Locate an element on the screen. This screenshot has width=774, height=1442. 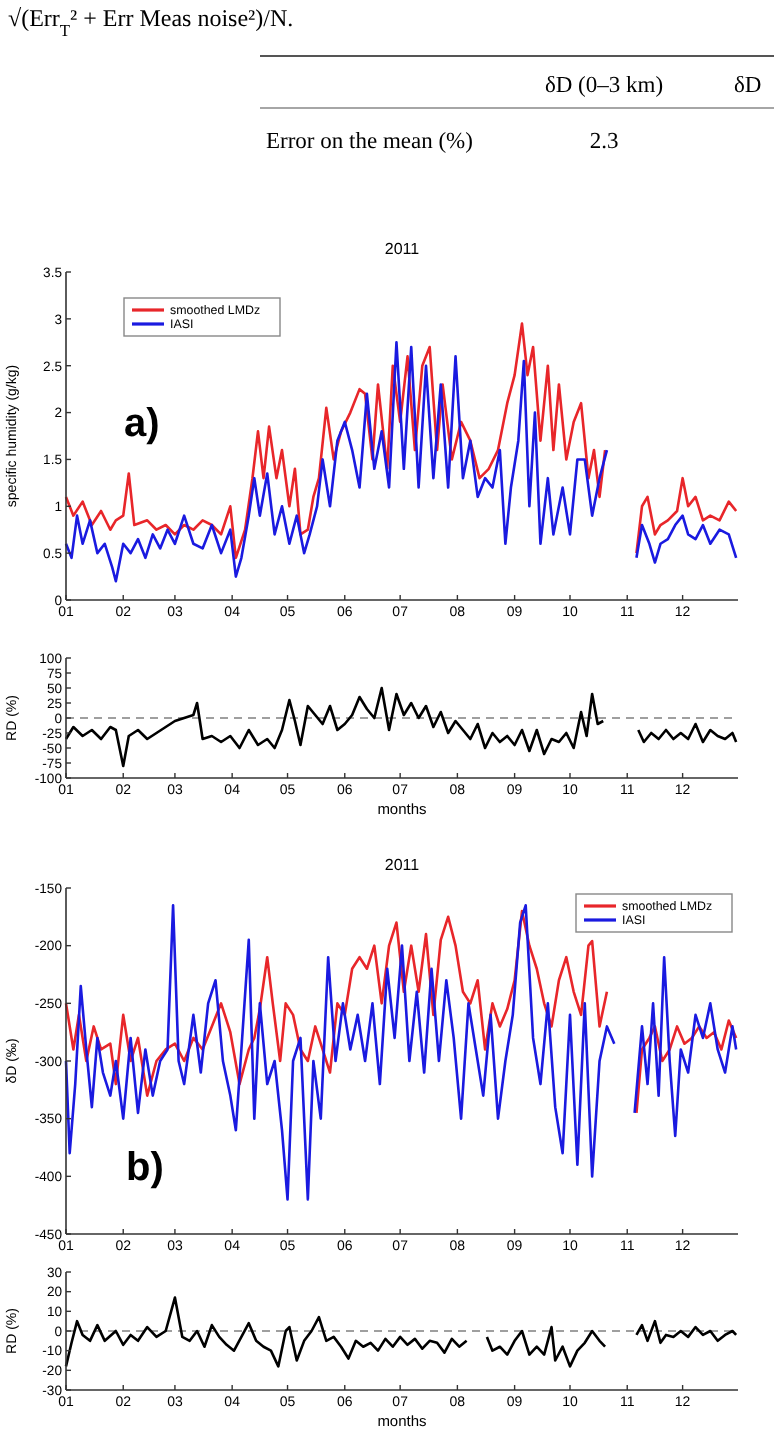
annotation: b) is located at coordinates (145, 1168).